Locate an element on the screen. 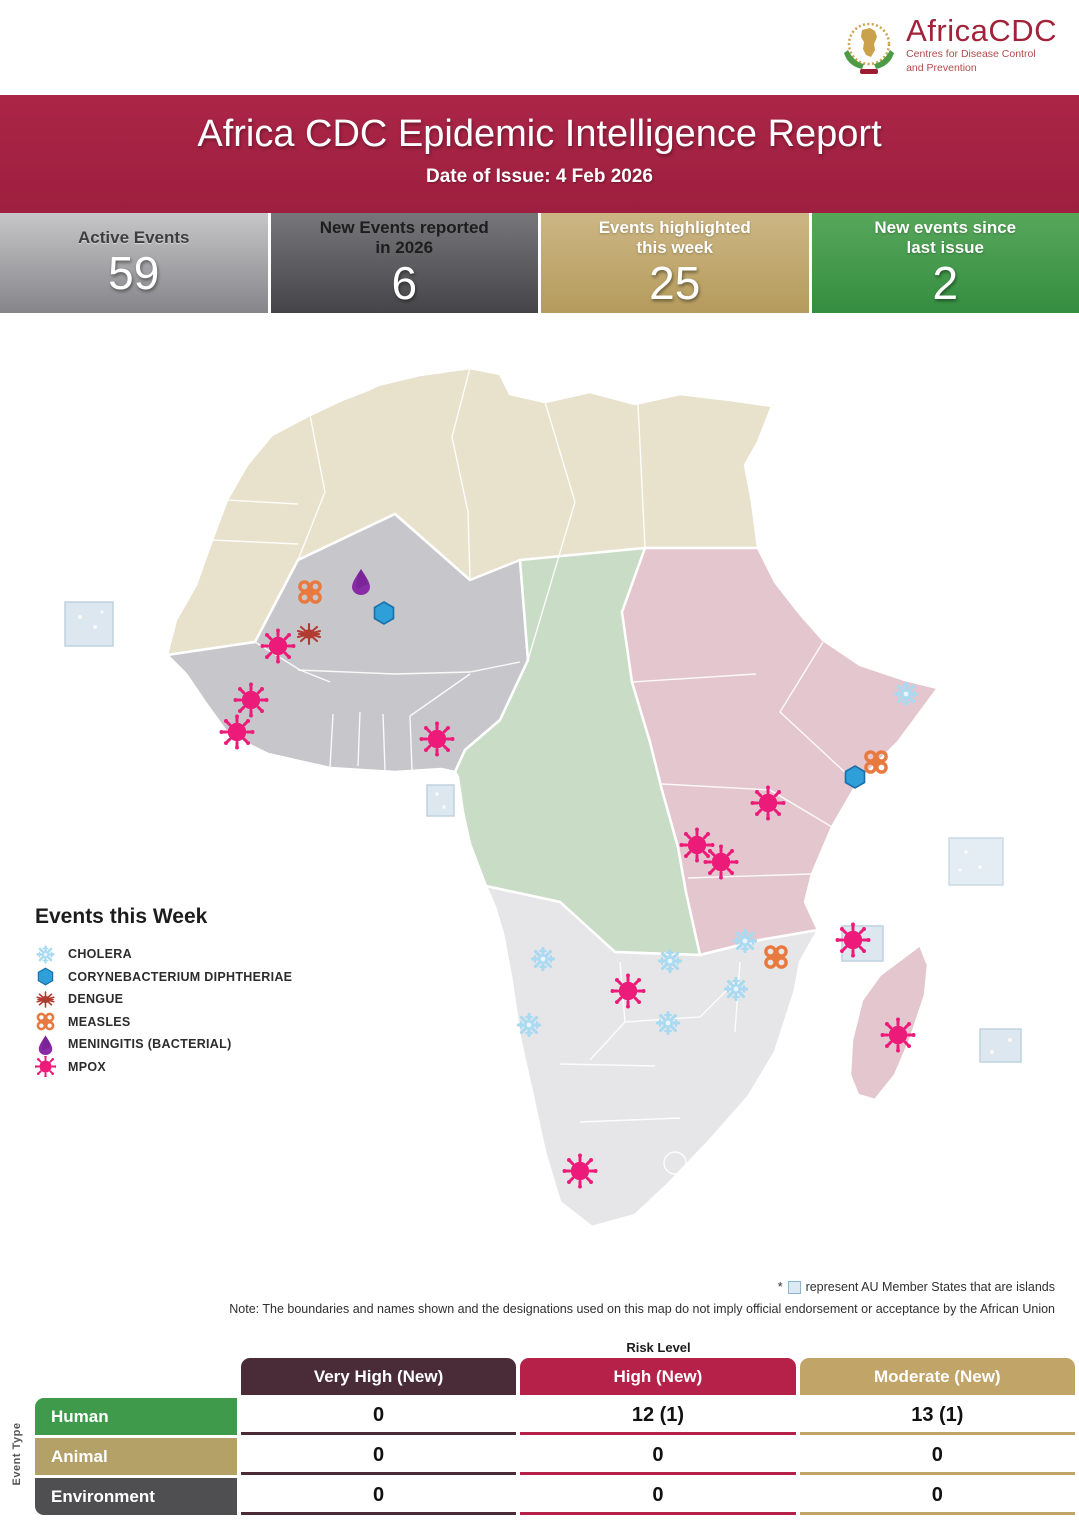 This screenshot has height=1536, width=1079. measles-icon is located at coordinates (45, 1021).